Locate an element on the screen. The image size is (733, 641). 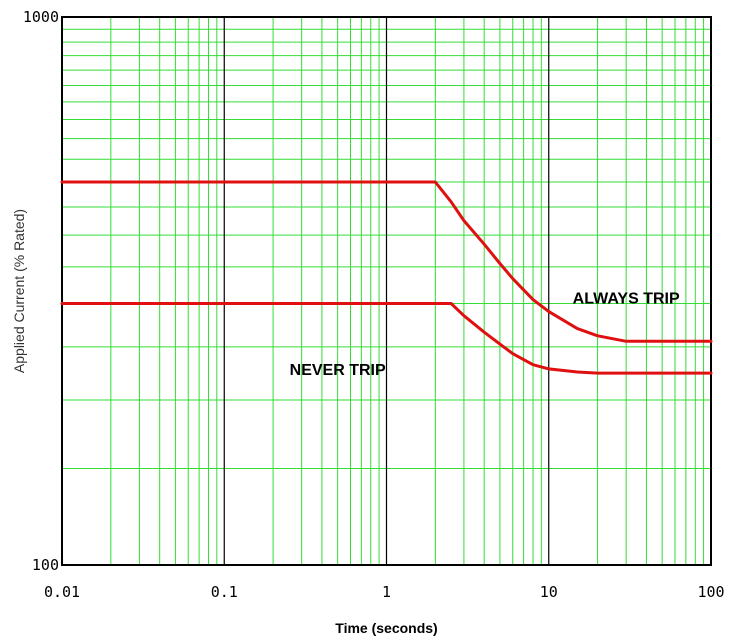
x-tick-label: 1 is located at coordinates (386, 592).